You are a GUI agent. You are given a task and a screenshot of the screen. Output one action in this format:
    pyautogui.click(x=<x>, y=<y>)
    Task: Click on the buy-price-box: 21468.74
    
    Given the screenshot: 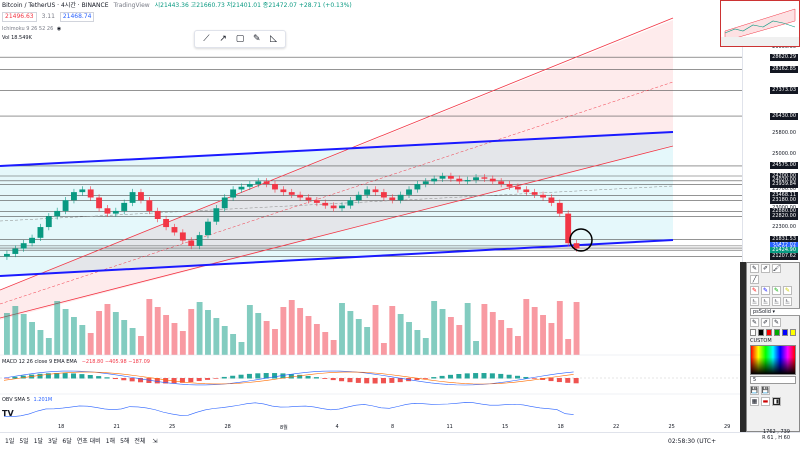 What is the action you would take?
    pyautogui.click(x=77, y=17)
    